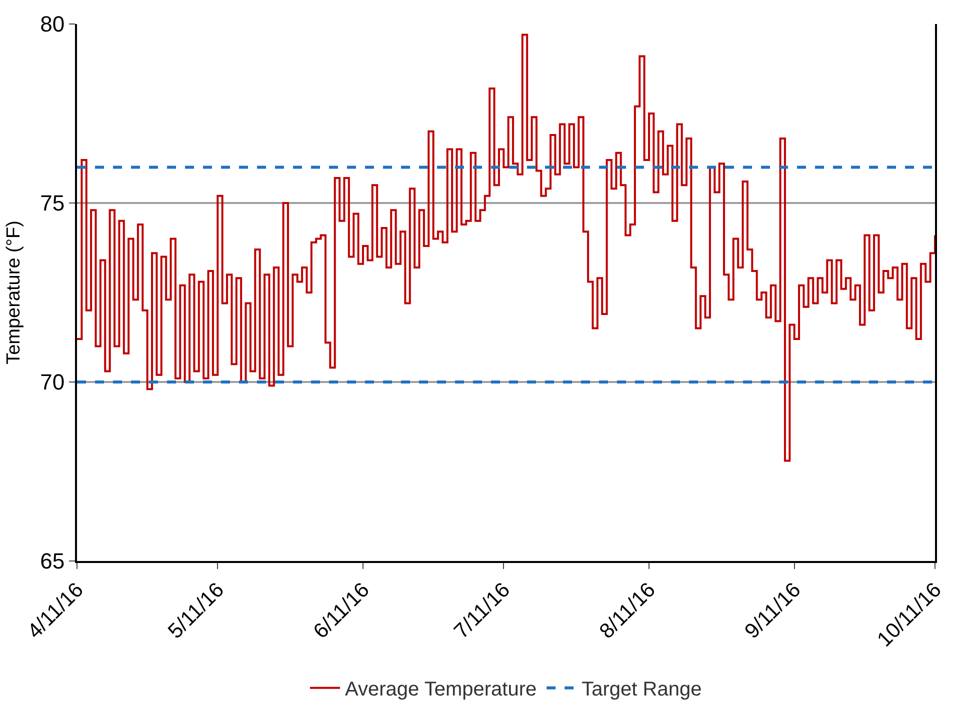 The height and width of the screenshot is (719, 958). I want to click on y-tick-label: 70, so click(52, 382).